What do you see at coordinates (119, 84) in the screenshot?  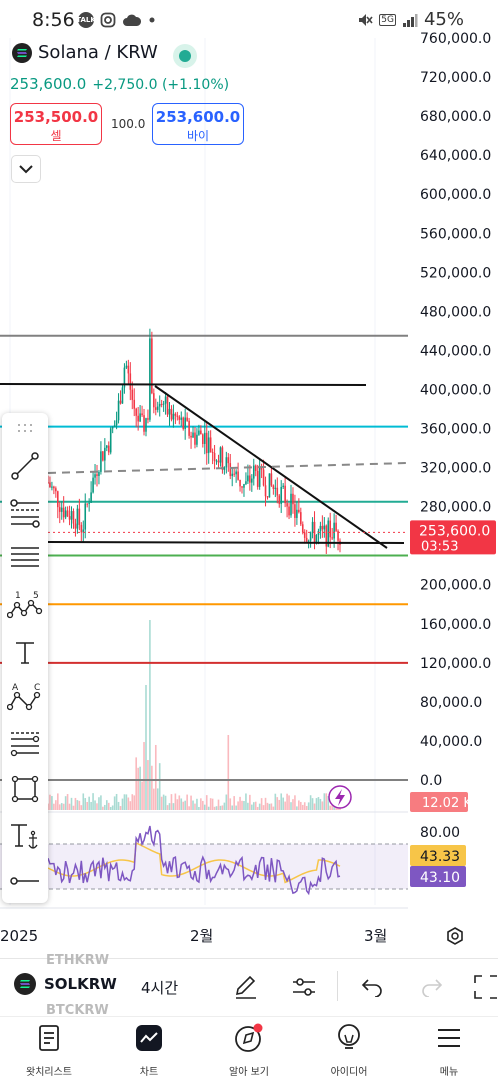 I see `price-line: 253,600.0 +2,750.0 (+1.10%)` at bounding box center [119, 84].